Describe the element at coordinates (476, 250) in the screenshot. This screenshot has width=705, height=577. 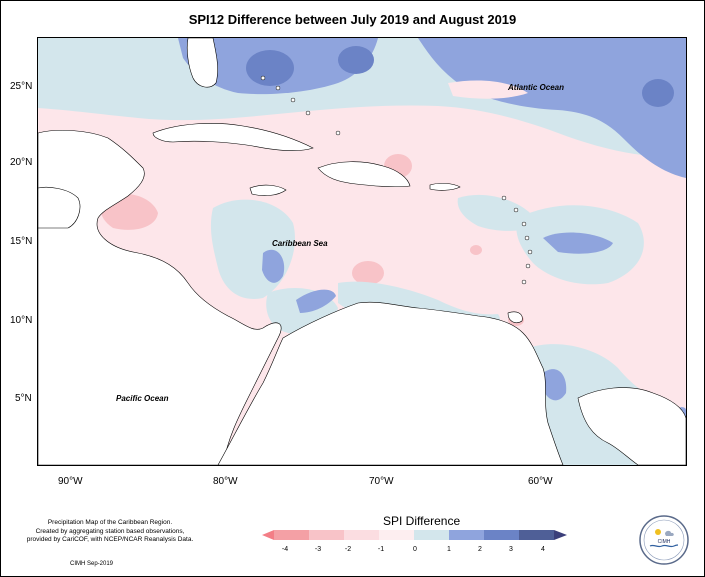
I see `zone-pink-small` at that location.